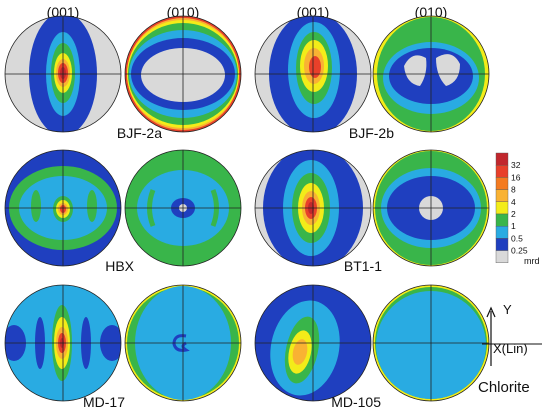 Image resolution: width=550 pixels, height=412 pixels. Describe the element at coordinates (510, 348) in the screenshot. I see `axis-label-x: X(Lin)` at that location.